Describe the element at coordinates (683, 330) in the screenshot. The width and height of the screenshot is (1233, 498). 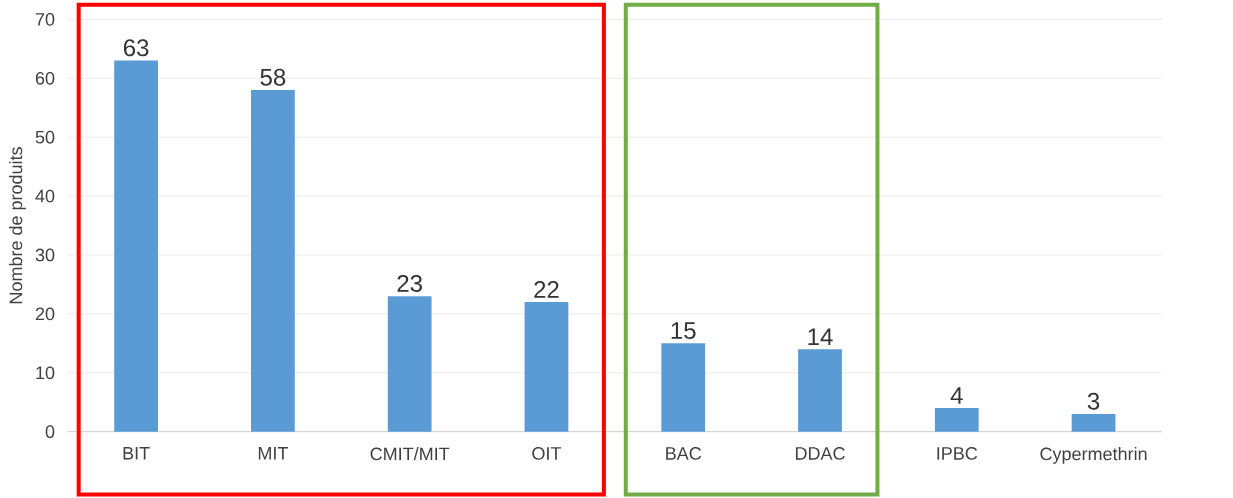
I see `data-label: 15` at that location.